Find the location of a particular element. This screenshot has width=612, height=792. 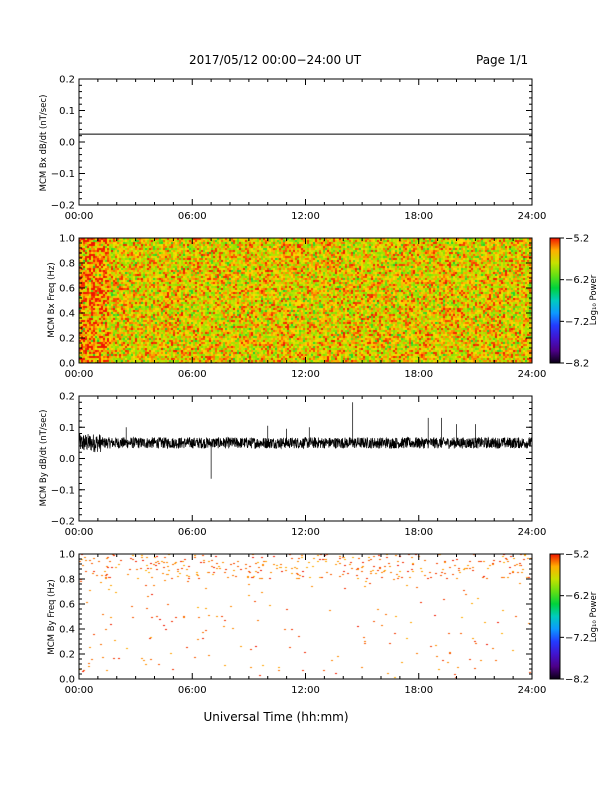

panel-0-frame is located at coordinates (305, 142).